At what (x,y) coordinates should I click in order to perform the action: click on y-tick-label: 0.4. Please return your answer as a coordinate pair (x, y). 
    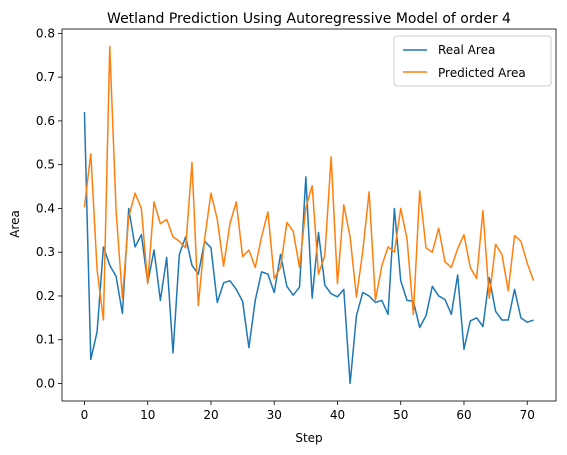
    Looking at the image, I should click on (45, 208).